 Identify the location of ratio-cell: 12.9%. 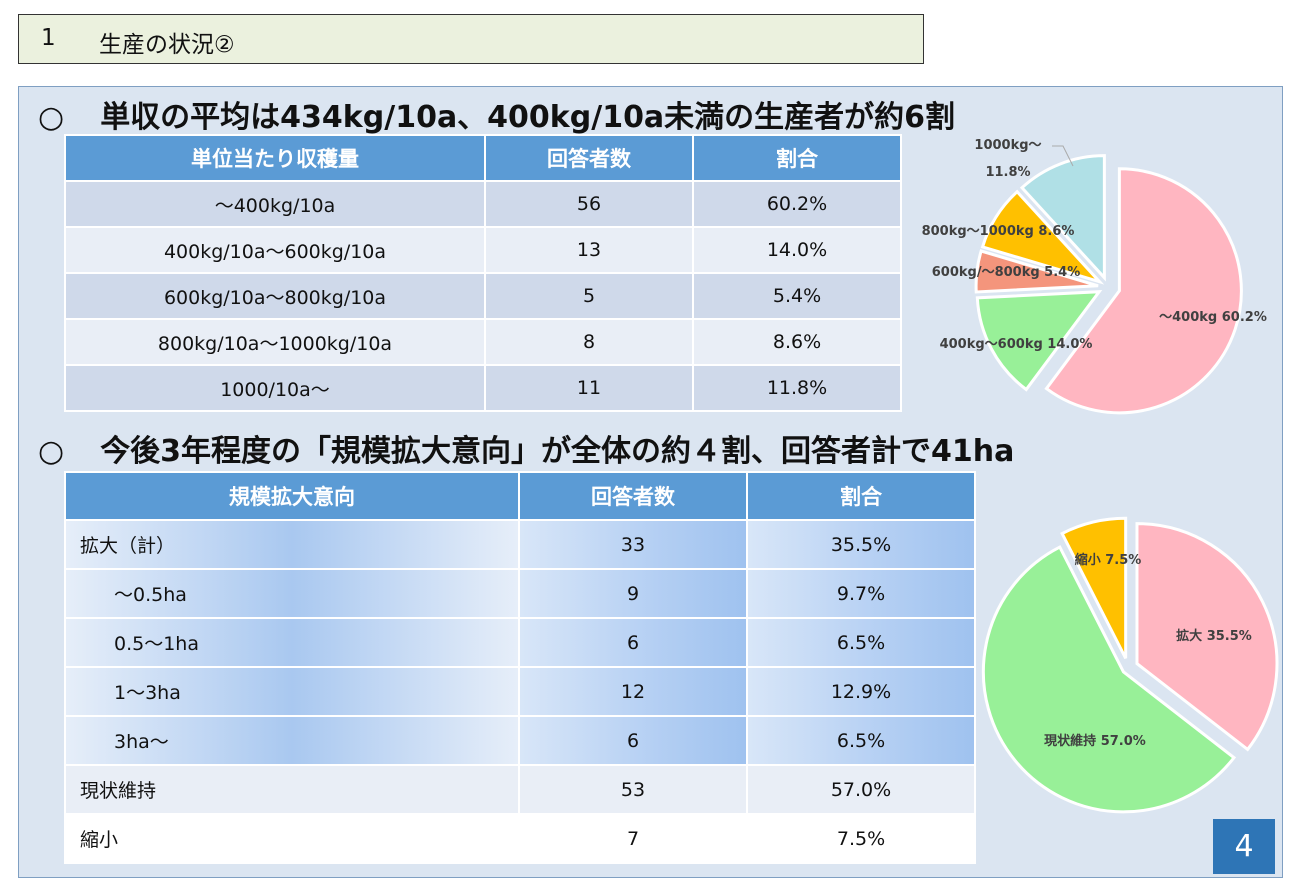
(861, 691).